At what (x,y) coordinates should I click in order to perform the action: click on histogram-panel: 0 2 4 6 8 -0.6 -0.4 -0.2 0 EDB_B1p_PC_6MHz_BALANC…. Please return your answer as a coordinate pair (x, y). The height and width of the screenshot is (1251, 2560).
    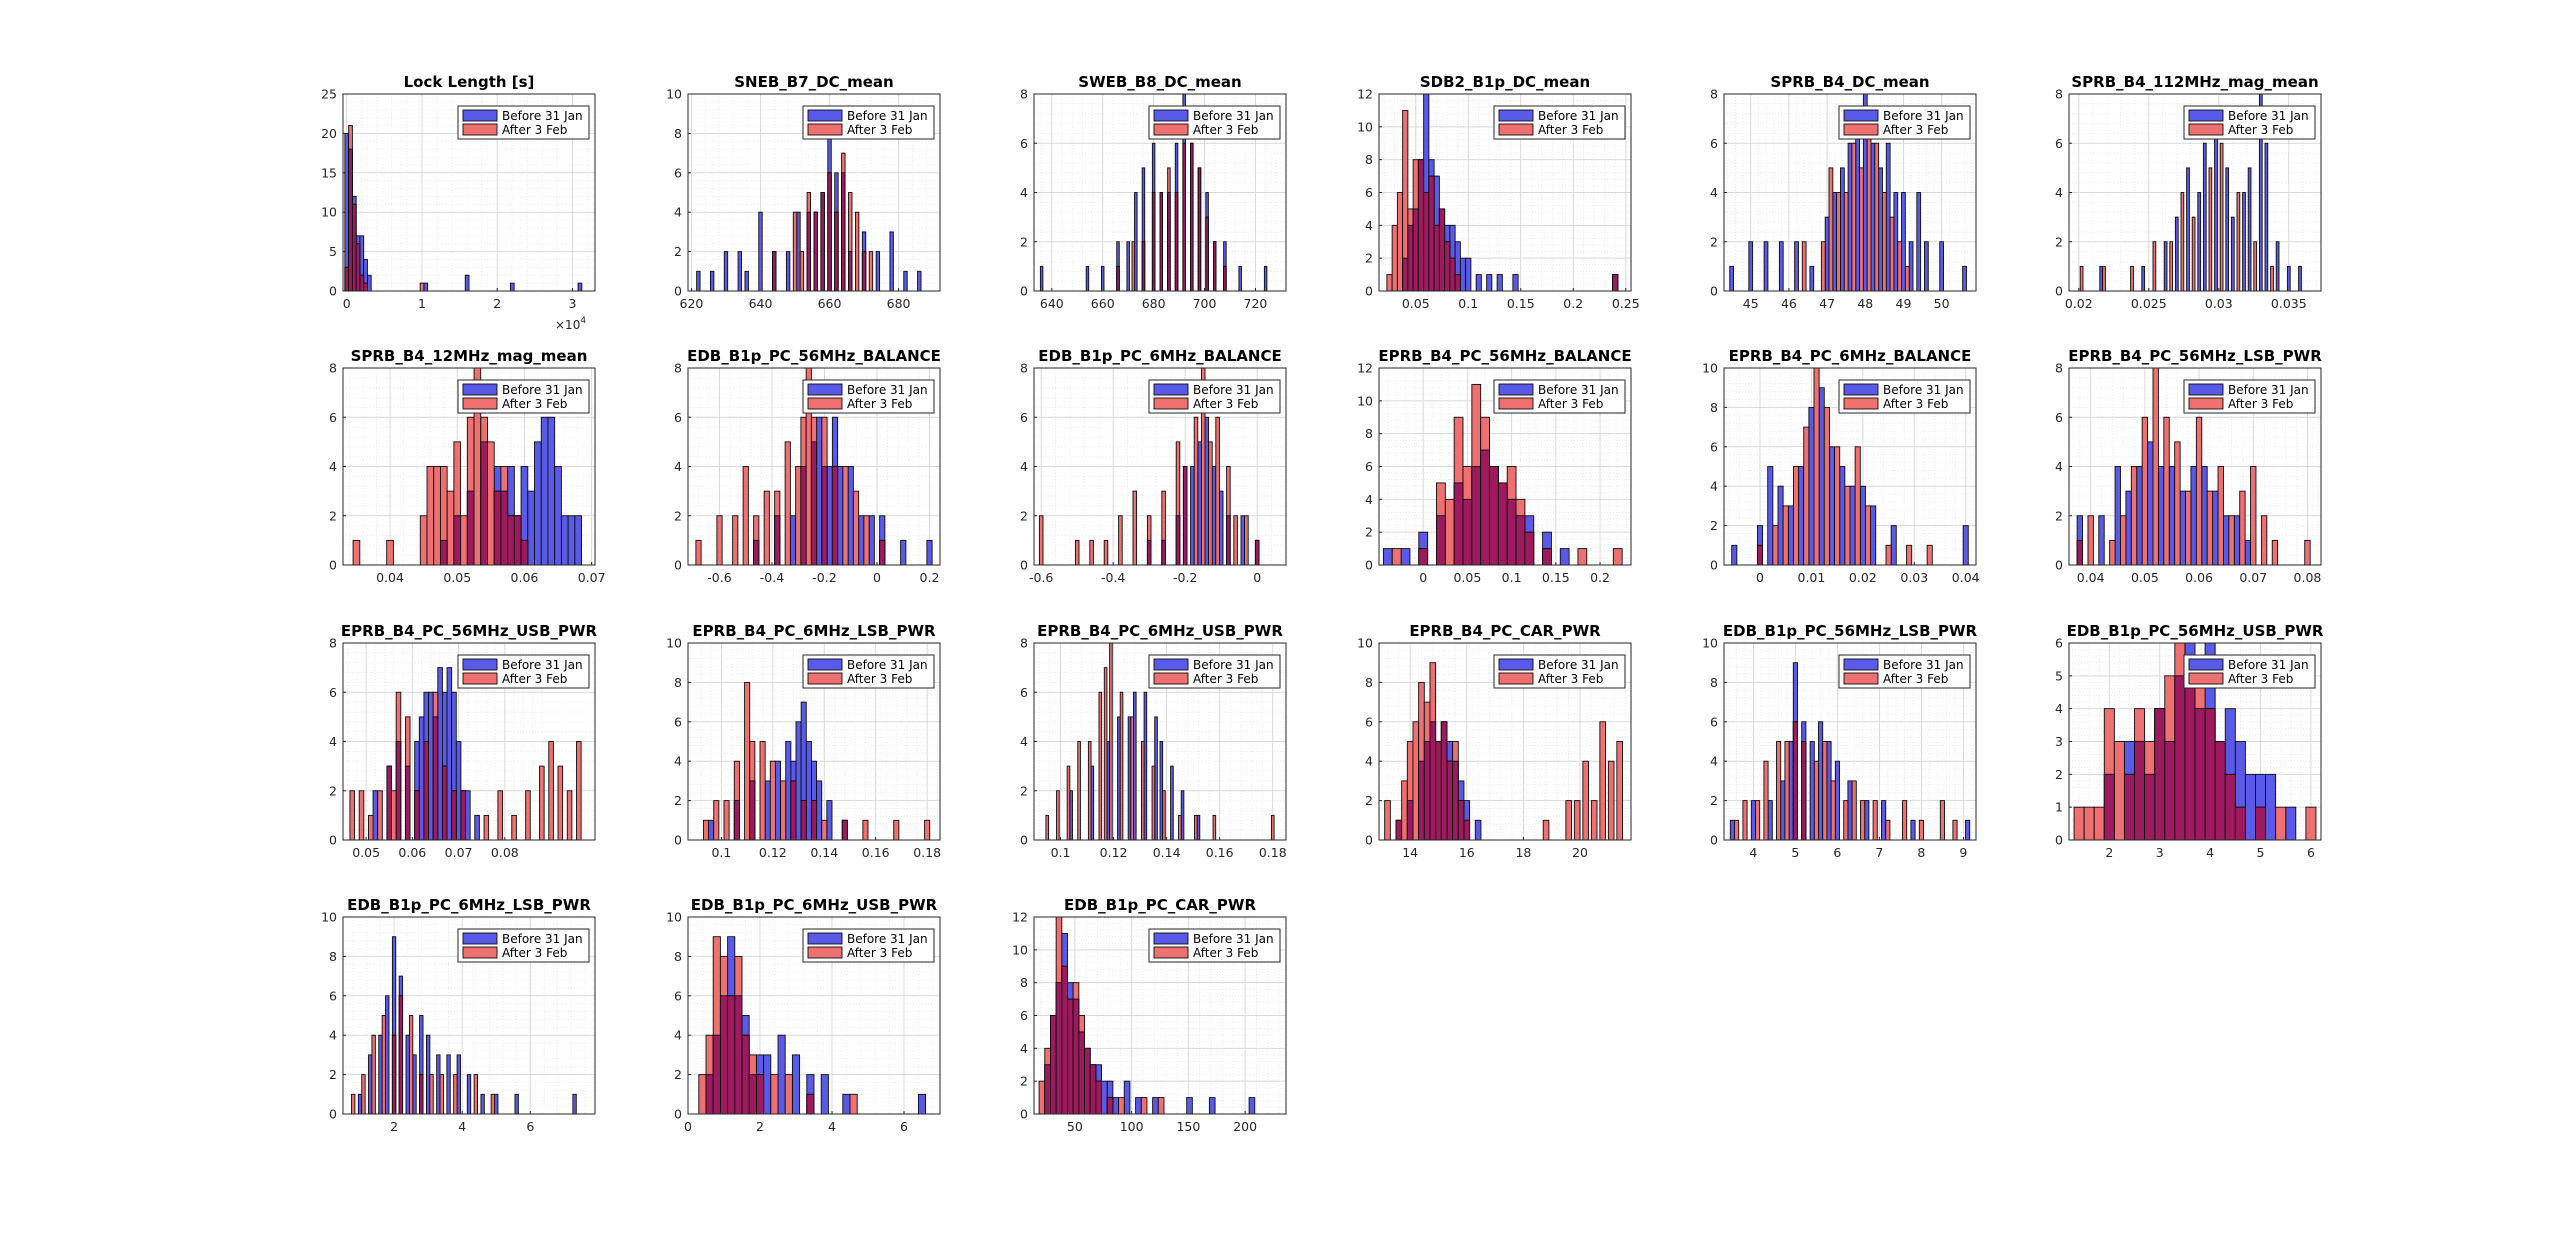
    Looking at the image, I should click on (1153, 466).